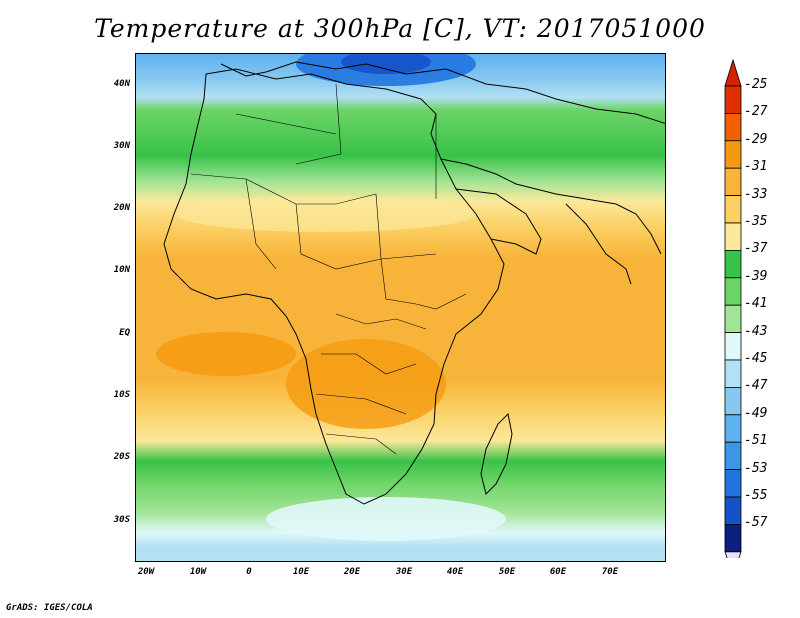 The image size is (800, 618). Describe the element at coordinates (121, 395) in the screenshot. I see `lat-label: 10S` at that location.